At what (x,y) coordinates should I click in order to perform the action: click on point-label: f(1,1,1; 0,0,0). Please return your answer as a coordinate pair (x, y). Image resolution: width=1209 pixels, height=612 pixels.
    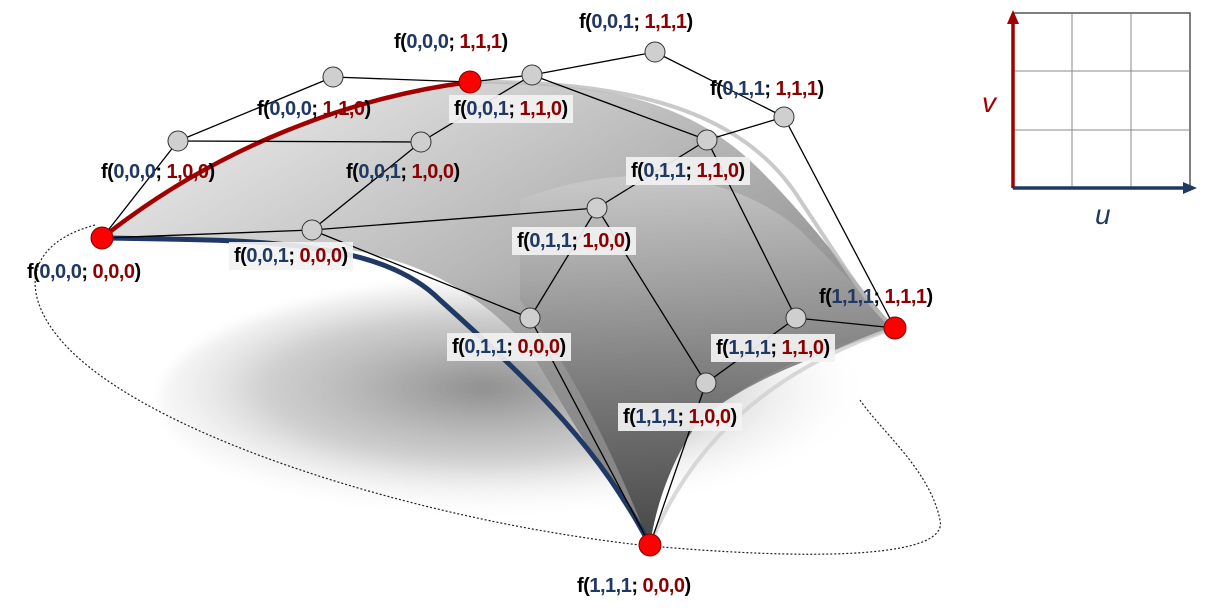
    Looking at the image, I should click on (634, 586).